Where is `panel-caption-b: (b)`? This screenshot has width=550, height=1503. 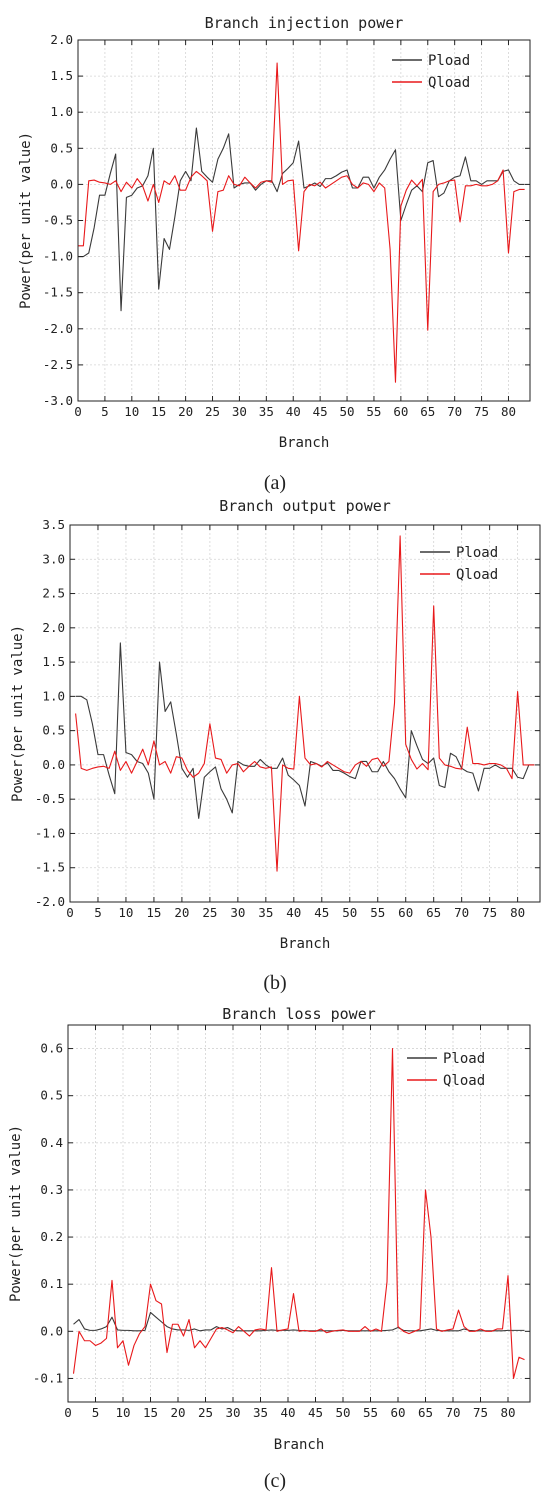
panel-caption-b: (b) is located at coordinates (274, 983).